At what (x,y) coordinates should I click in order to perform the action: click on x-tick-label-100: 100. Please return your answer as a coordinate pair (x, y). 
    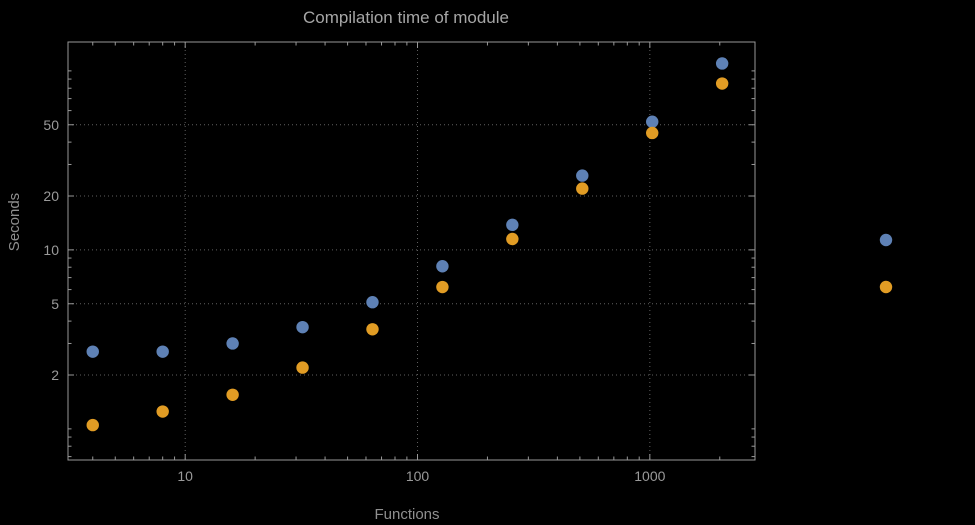
    Looking at the image, I should click on (418, 476).